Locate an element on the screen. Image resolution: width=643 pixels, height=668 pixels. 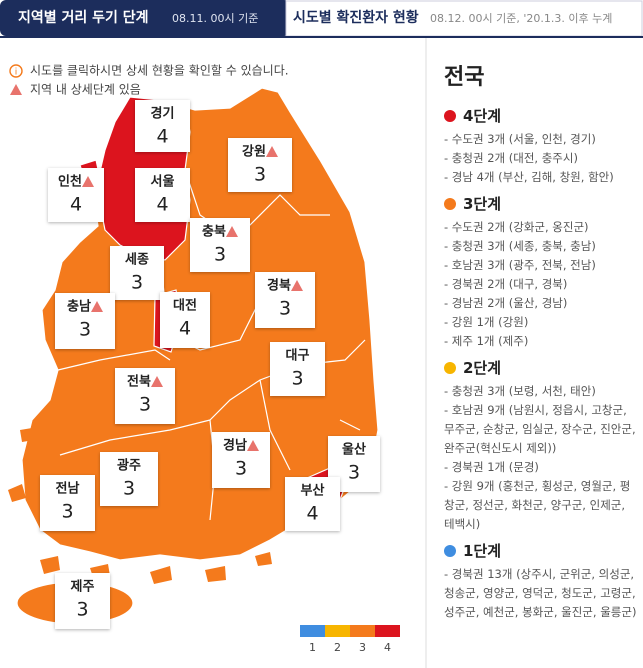
legend-label: 2 is located at coordinates (337, 647).